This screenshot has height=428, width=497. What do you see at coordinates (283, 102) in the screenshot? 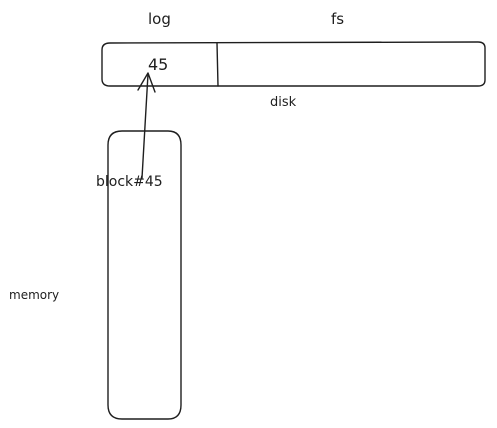
I see `disk-label: disk` at bounding box center [283, 102].